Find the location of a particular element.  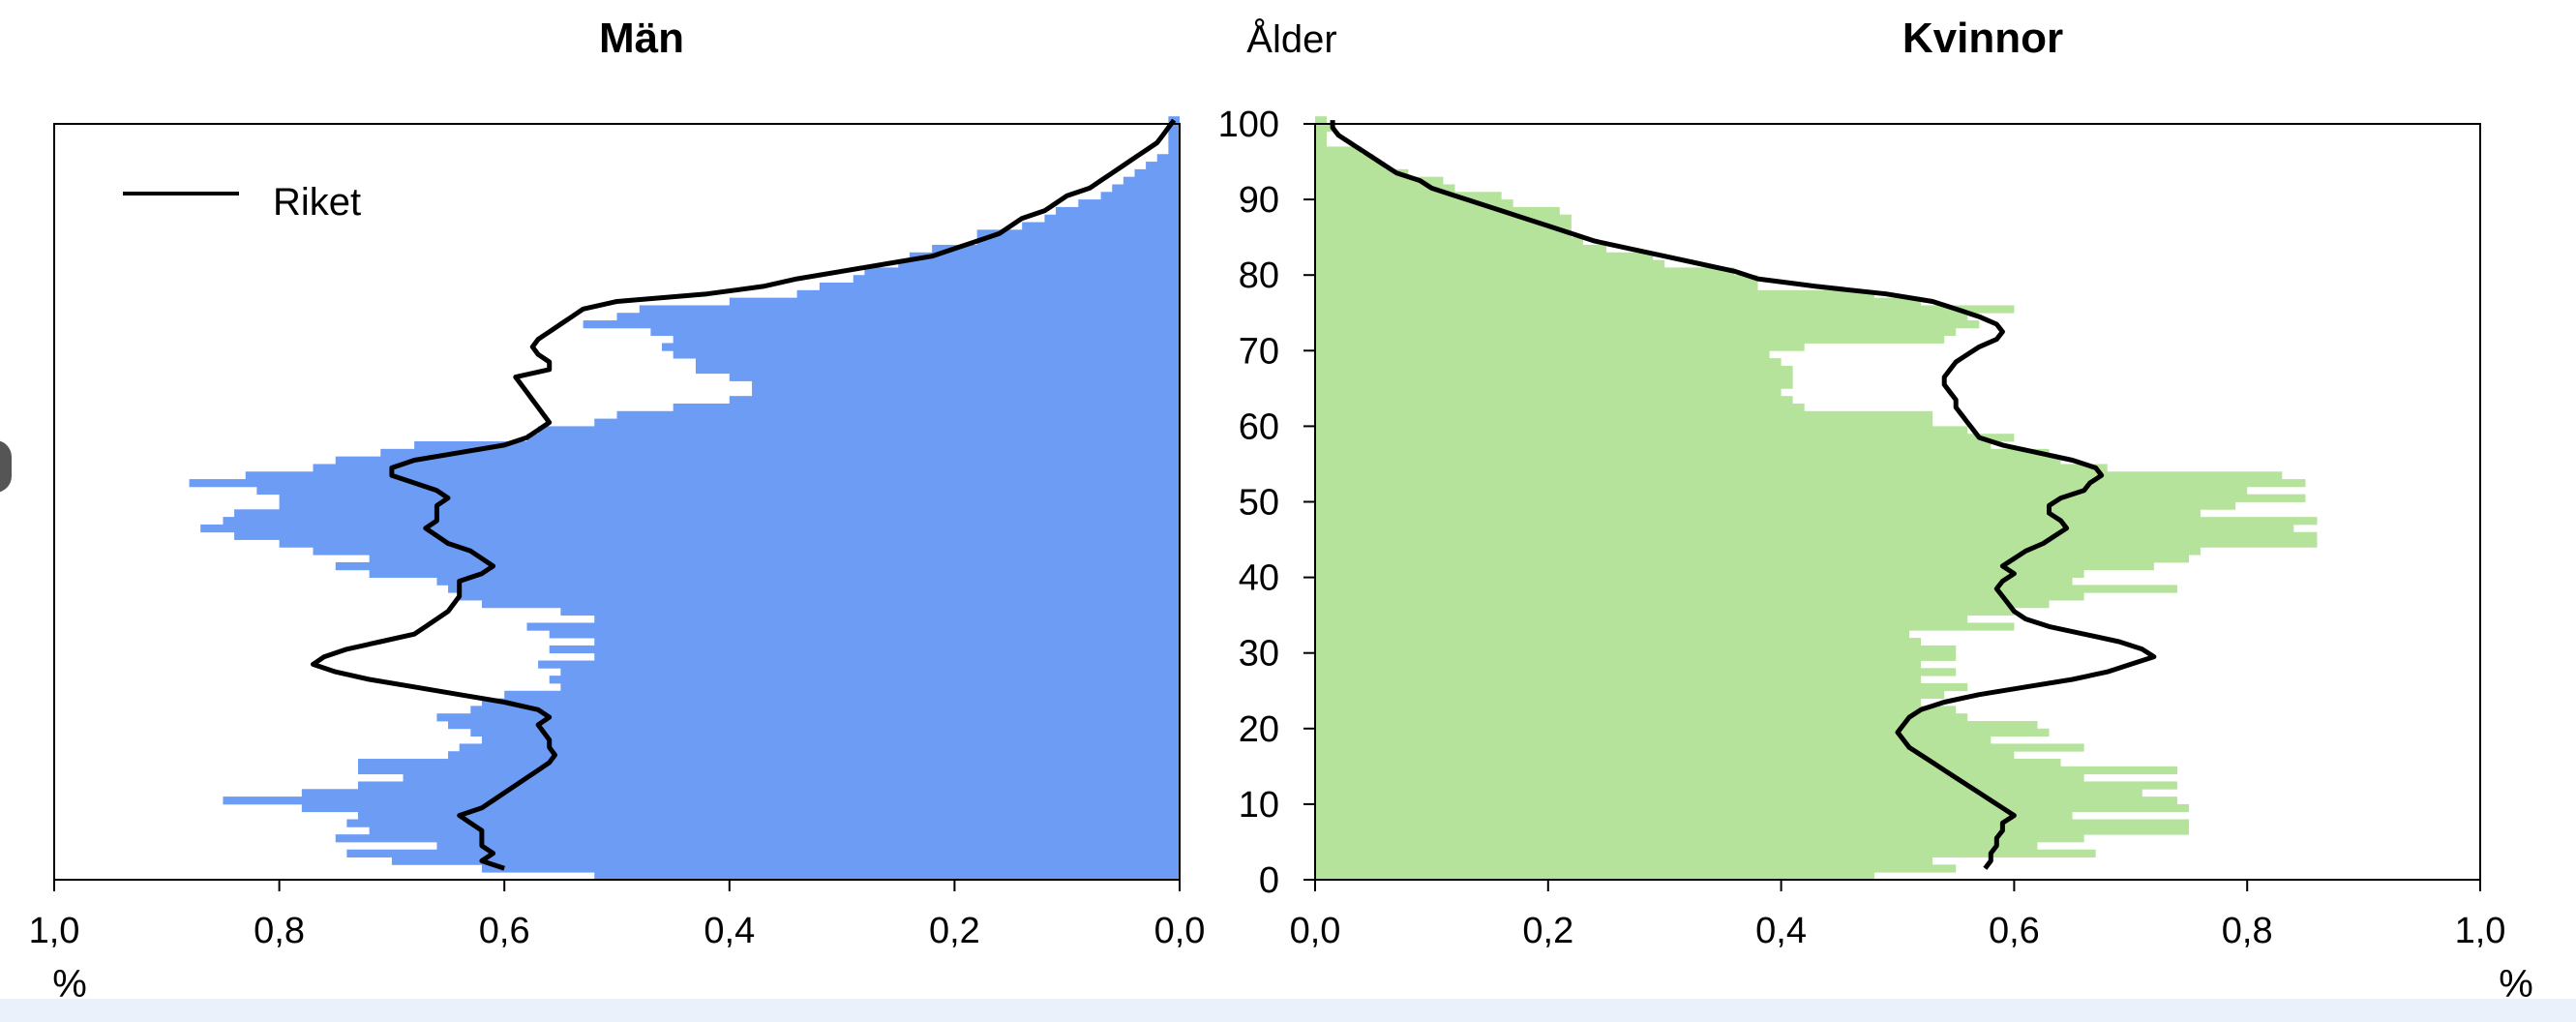

men-x-unit: % is located at coordinates (69, 981).